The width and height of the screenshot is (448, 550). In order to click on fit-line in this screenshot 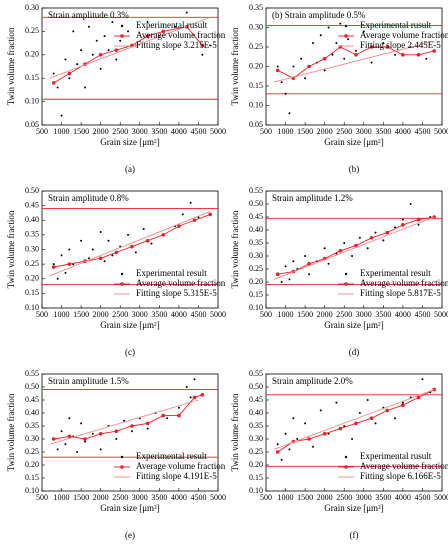, I will do `click(130, 47)`.